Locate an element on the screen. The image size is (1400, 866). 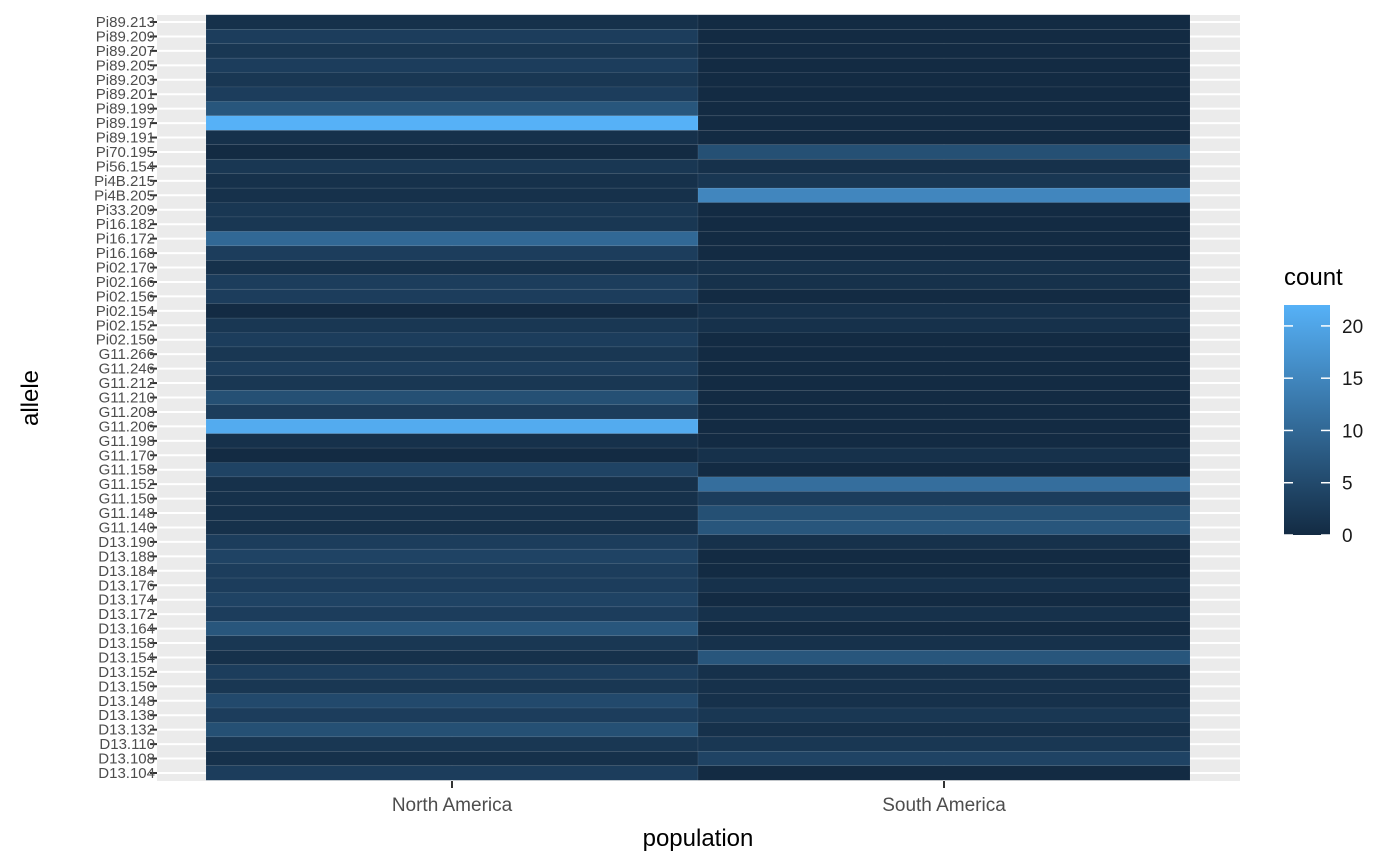
y-tick-label: Pi89.209 is located at coordinates (125, 36).